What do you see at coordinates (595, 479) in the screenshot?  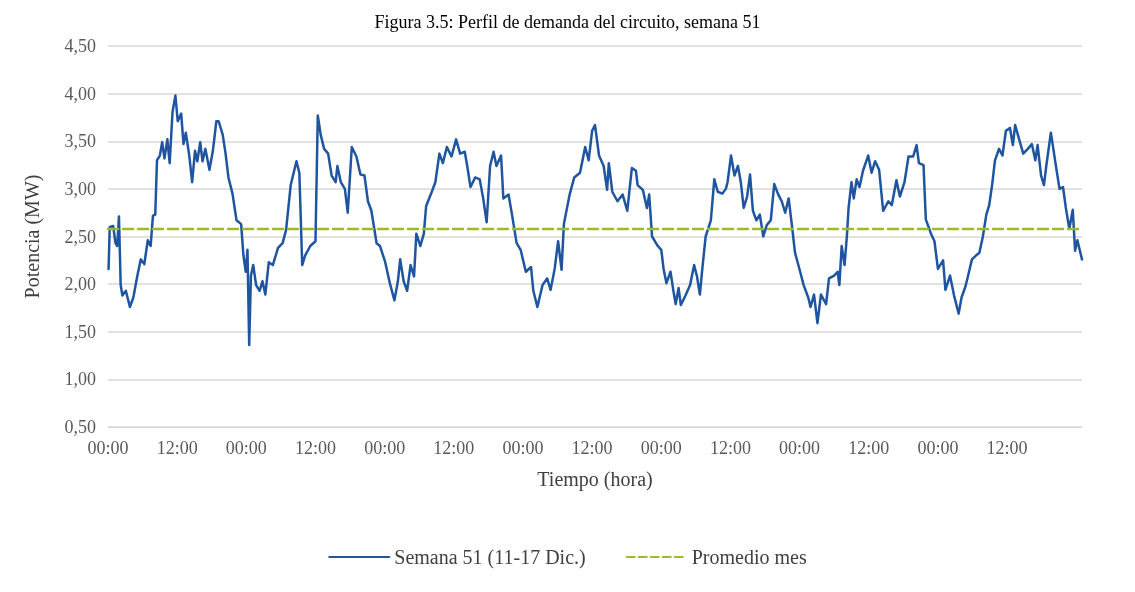 I see `x-axis-title: Tiempo (hora)` at bounding box center [595, 479].